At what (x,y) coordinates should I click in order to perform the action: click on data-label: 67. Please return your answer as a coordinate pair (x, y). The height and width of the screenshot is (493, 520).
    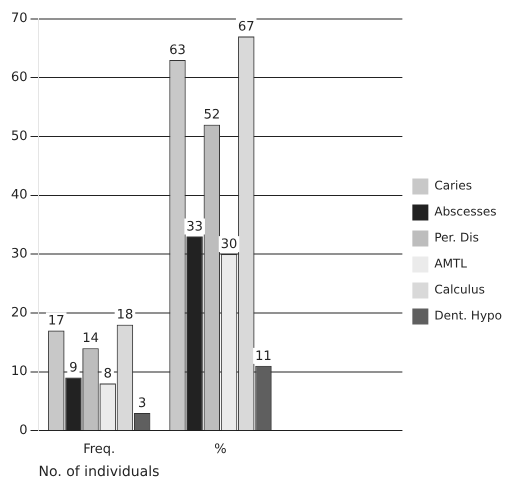
    Looking at the image, I should click on (246, 26).